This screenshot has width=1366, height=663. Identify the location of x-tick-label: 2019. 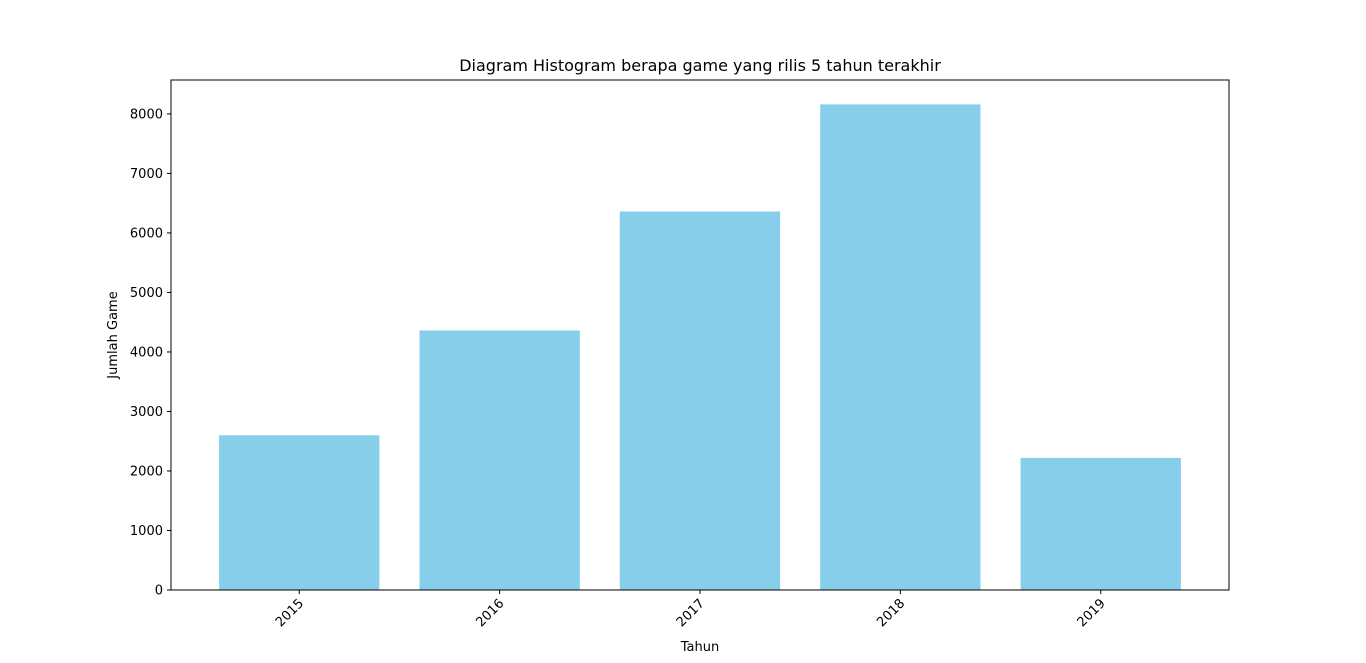
(1092, 613).